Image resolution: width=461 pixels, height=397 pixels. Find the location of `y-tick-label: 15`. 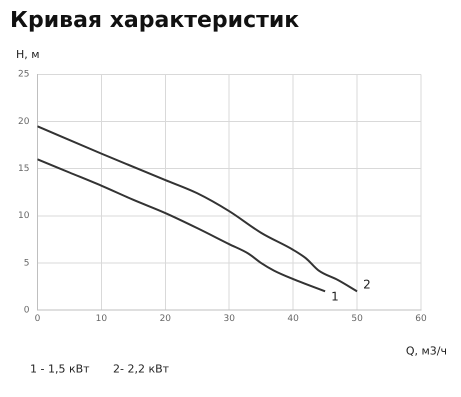

y-tick-label: 15 is located at coordinates (24, 169).